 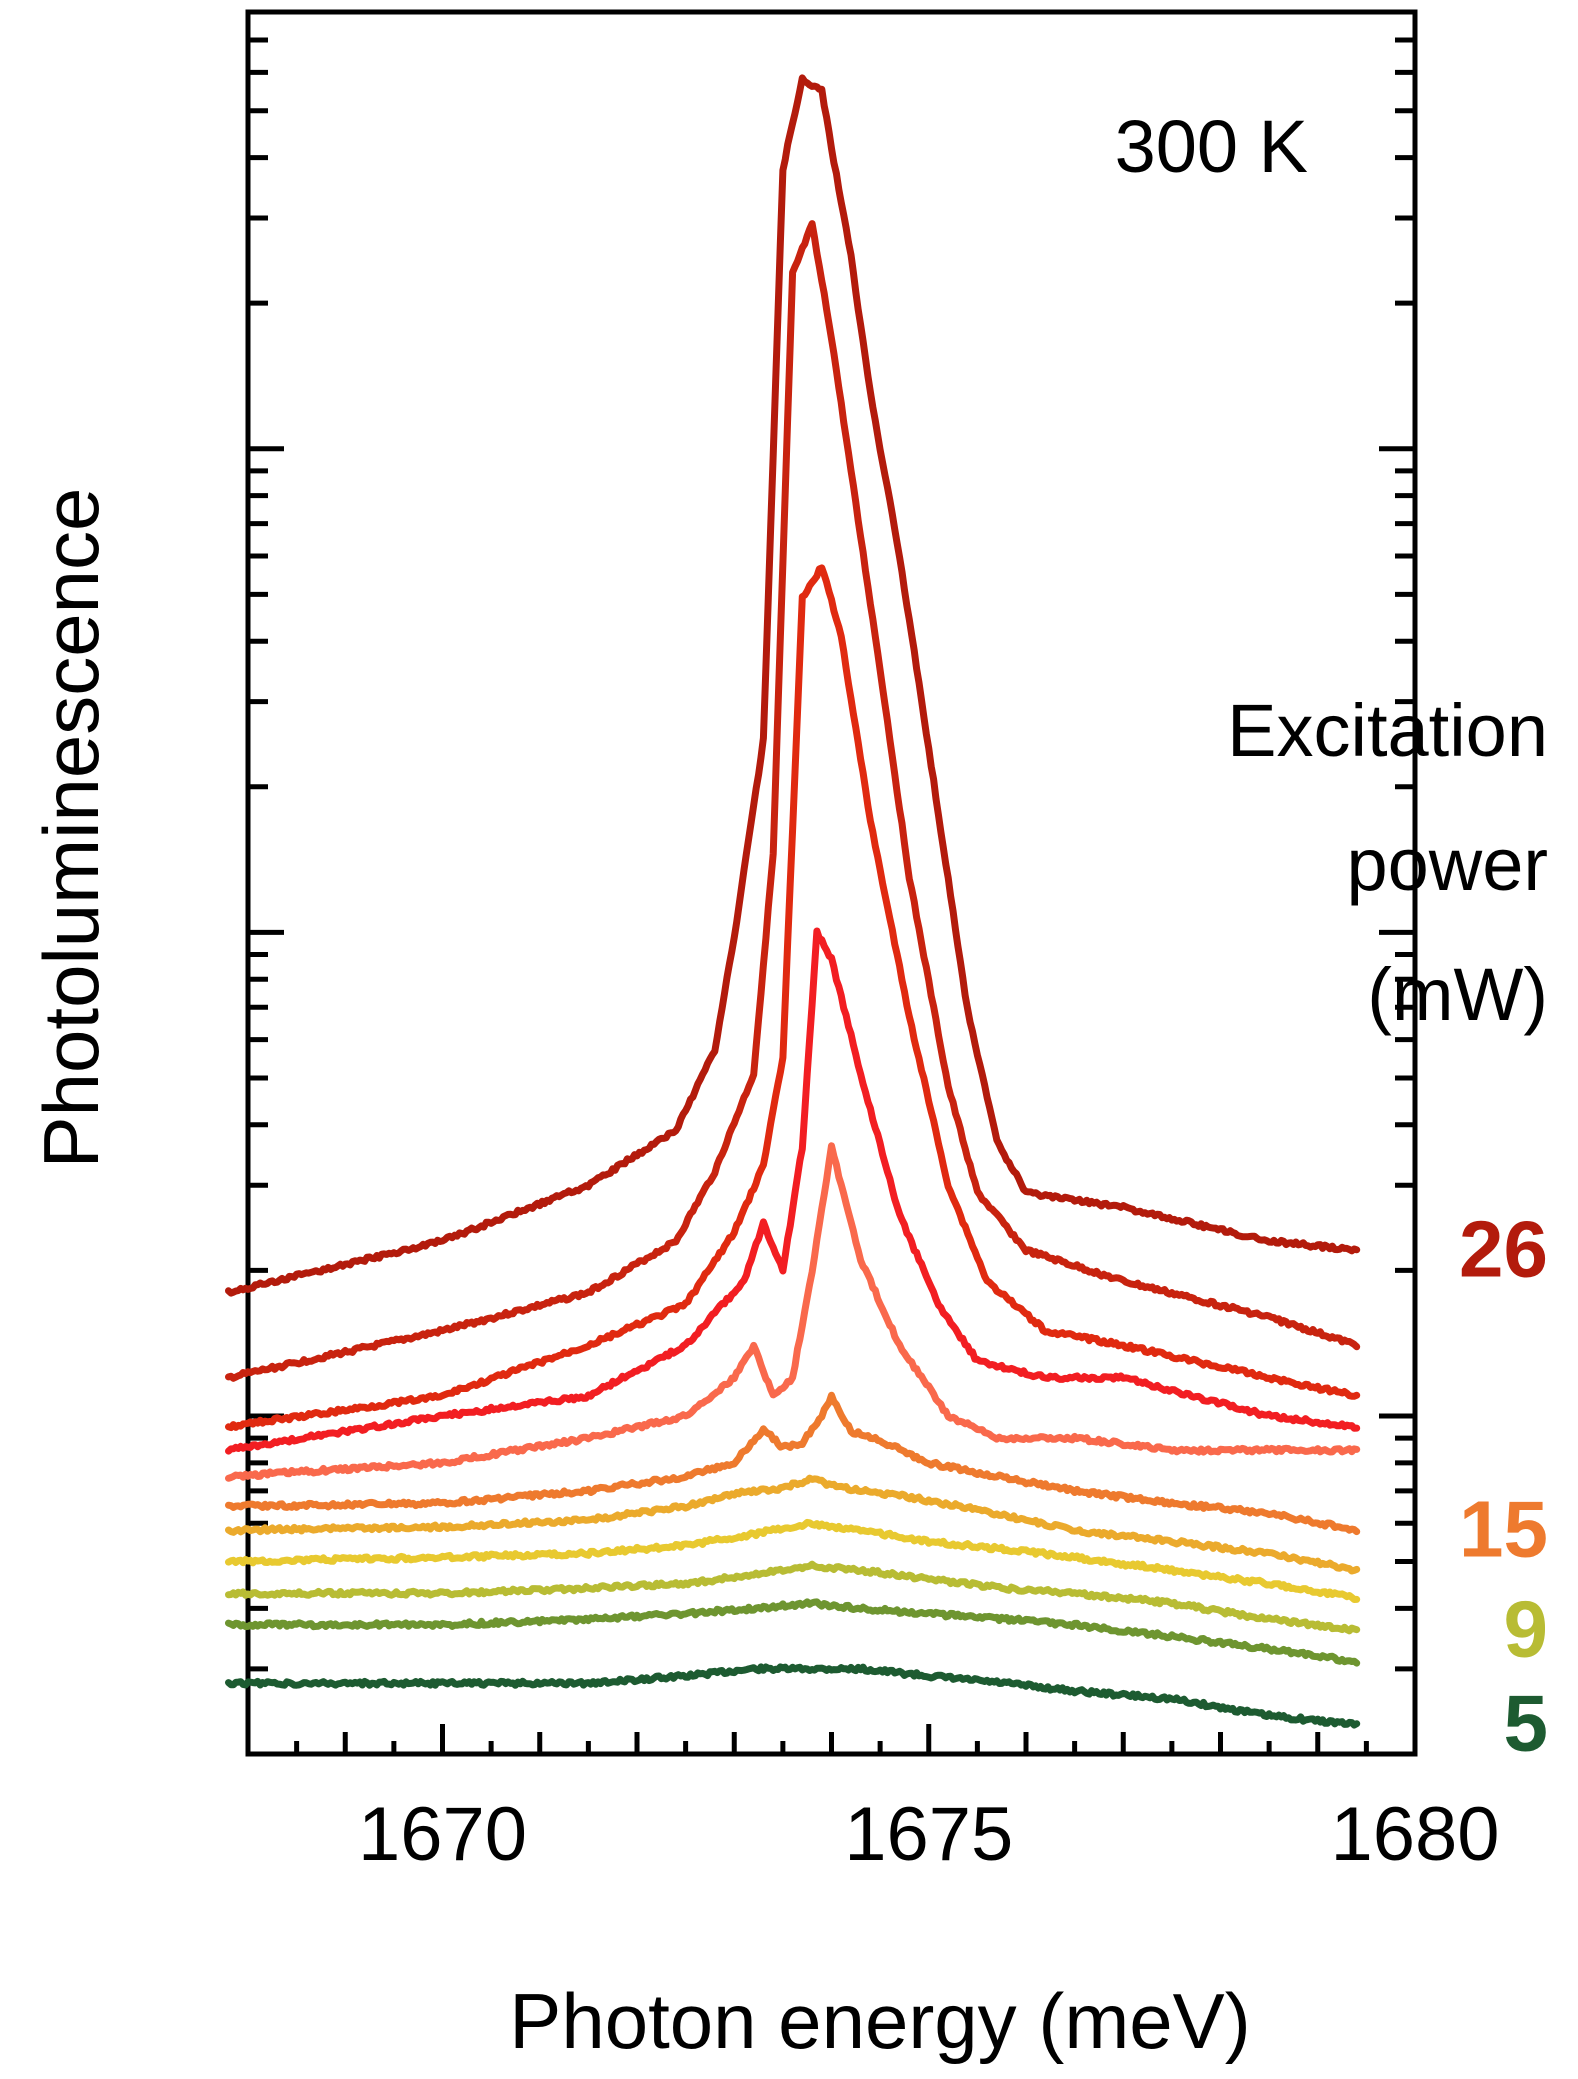 I want to click on x-tick-label: 1680, so click(x=1414, y=1834).